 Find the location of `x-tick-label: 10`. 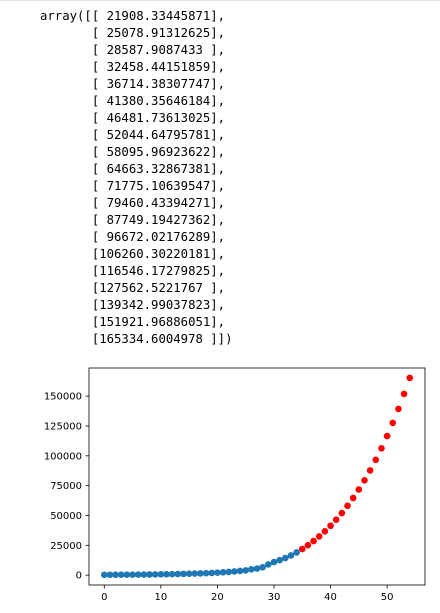

x-tick-label: 10 is located at coordinates (160, 597).